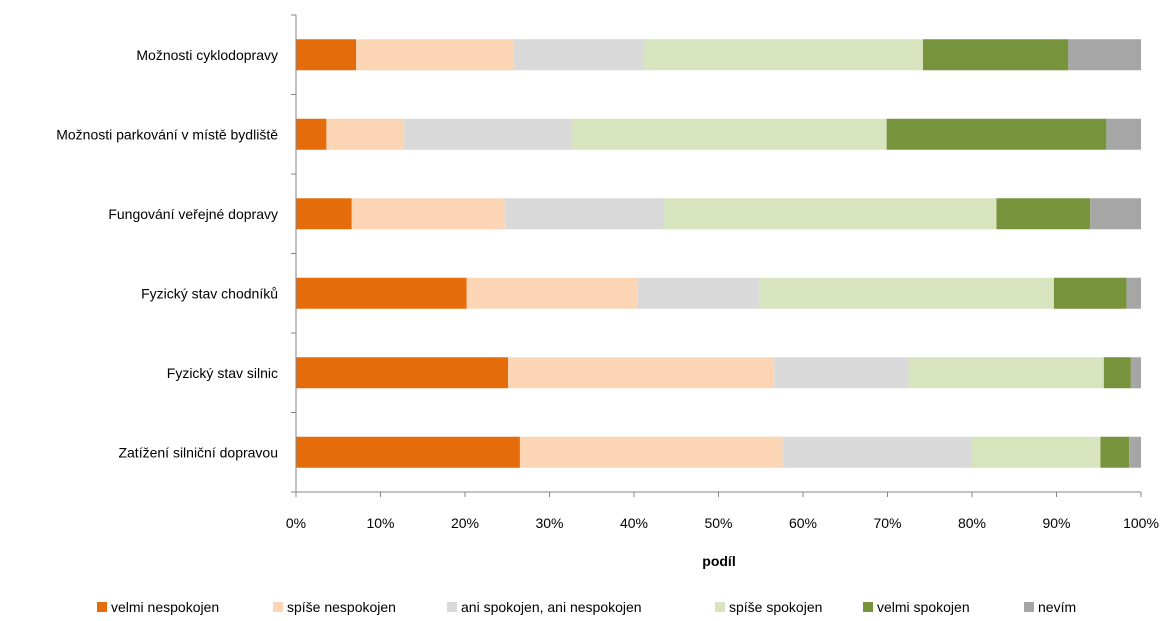 This screenshot has width=1164, height=621. Describe the element at coordinates (380, 523) in the screenshot. I see `x-tick-label: 10%` at that location.